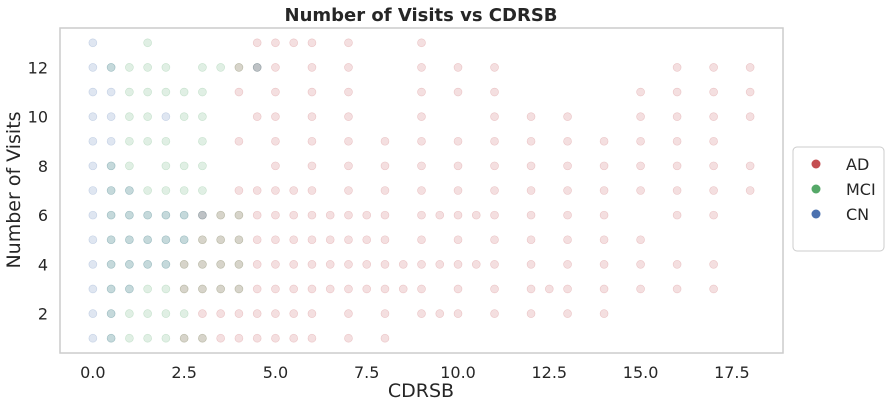 This screenshot has height=414, width=890. I want to click on x-tick-label: 12.5, so click(549, 372).